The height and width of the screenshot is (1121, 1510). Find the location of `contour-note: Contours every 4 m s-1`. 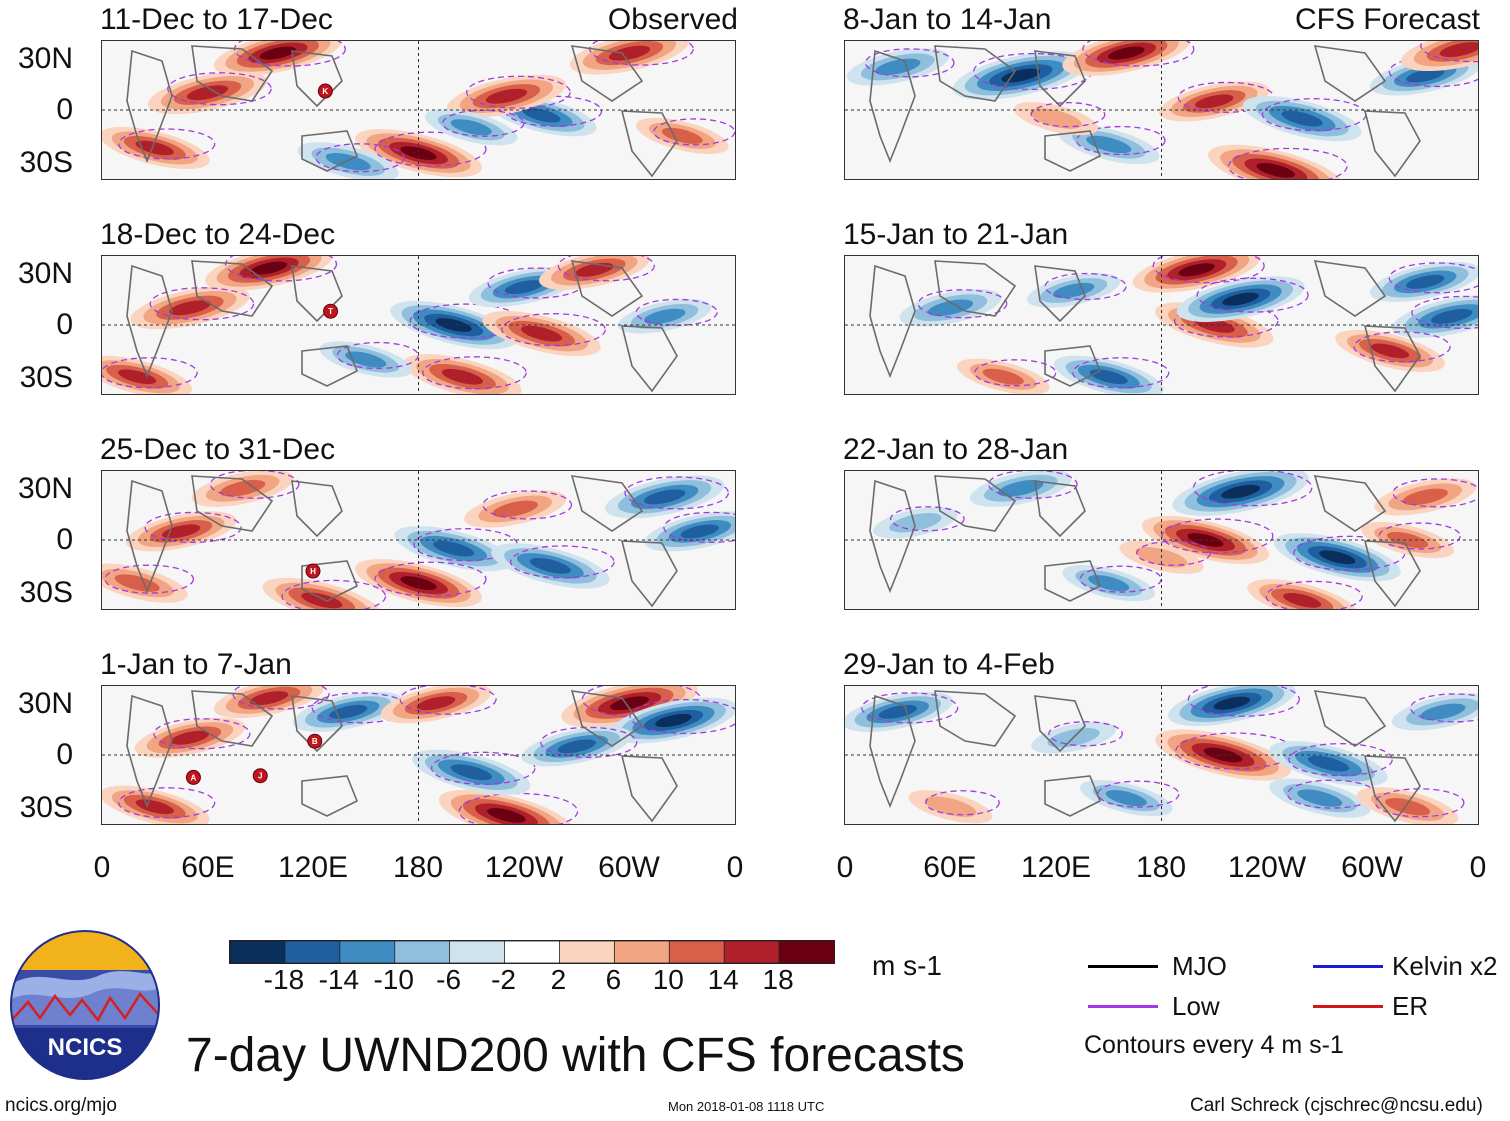

contour-note: Contours every 4 m s-1 is located at coordinates (1214, 1045).